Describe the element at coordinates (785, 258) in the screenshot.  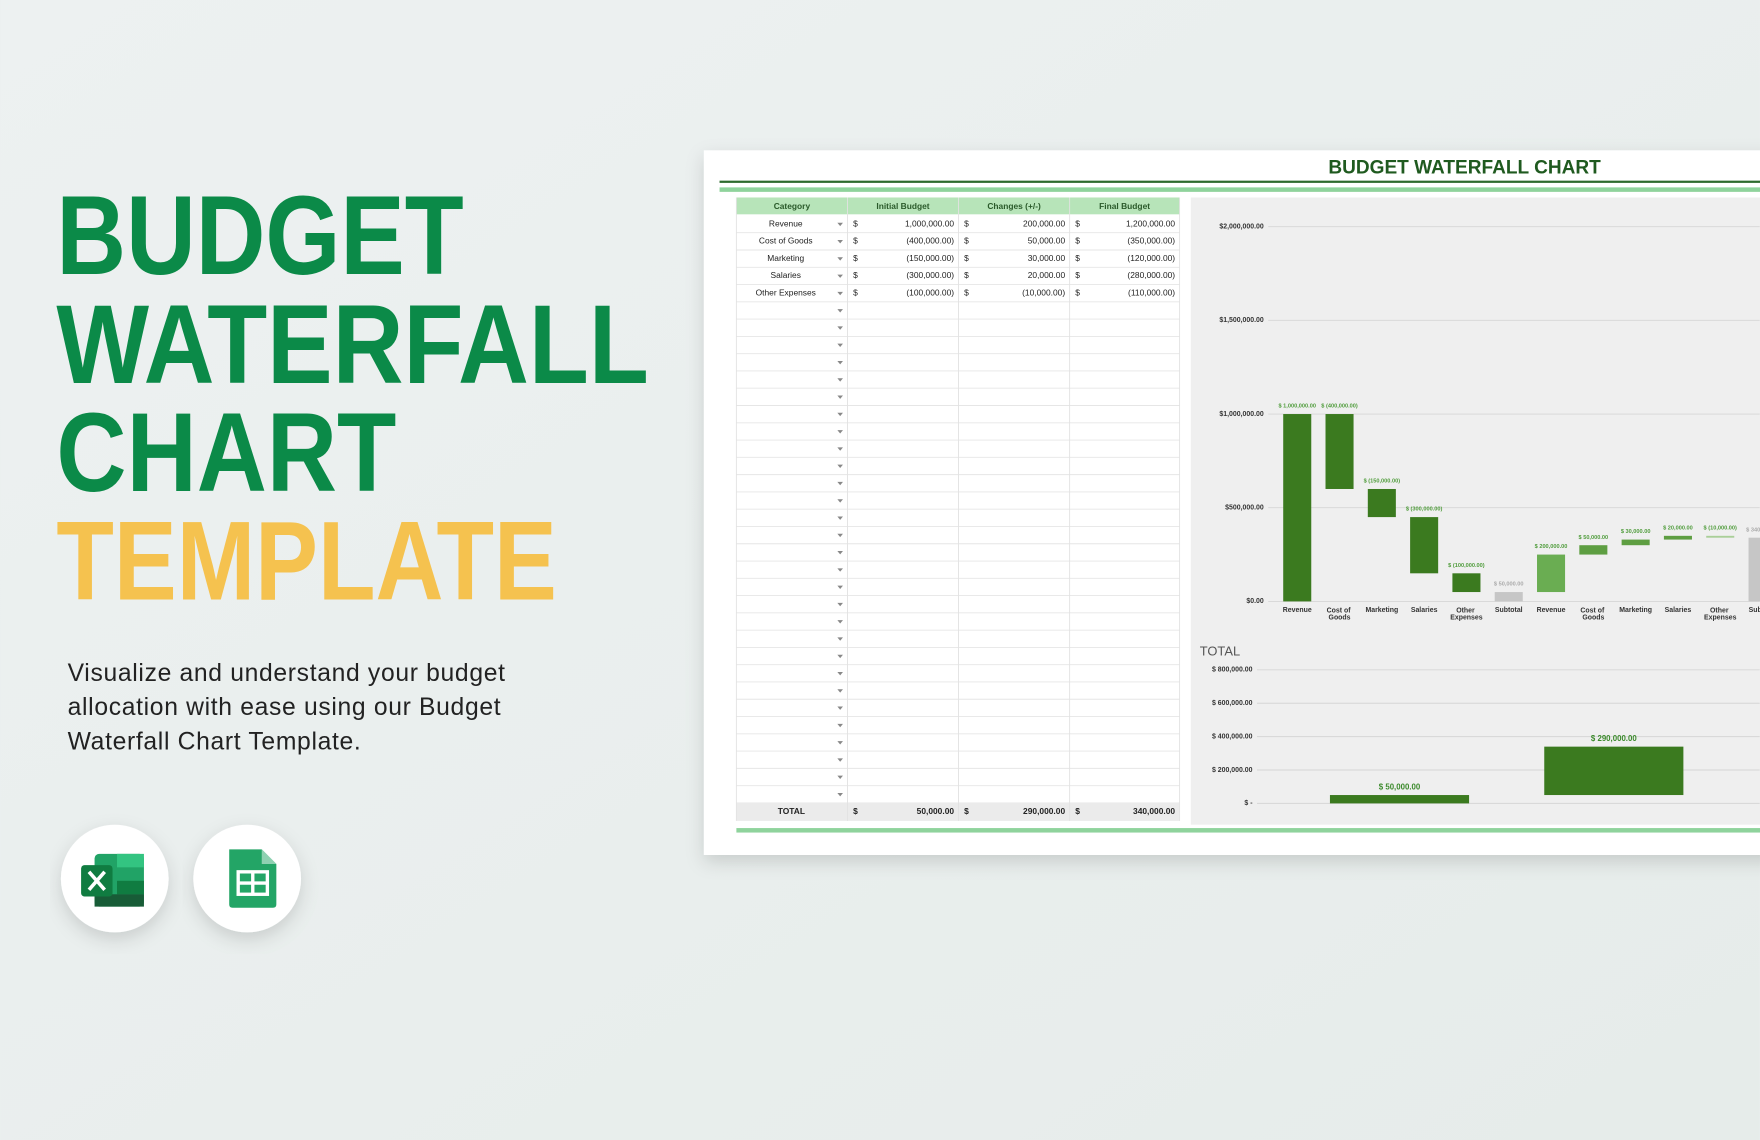
I see `category-cell: Marketing` at that location.